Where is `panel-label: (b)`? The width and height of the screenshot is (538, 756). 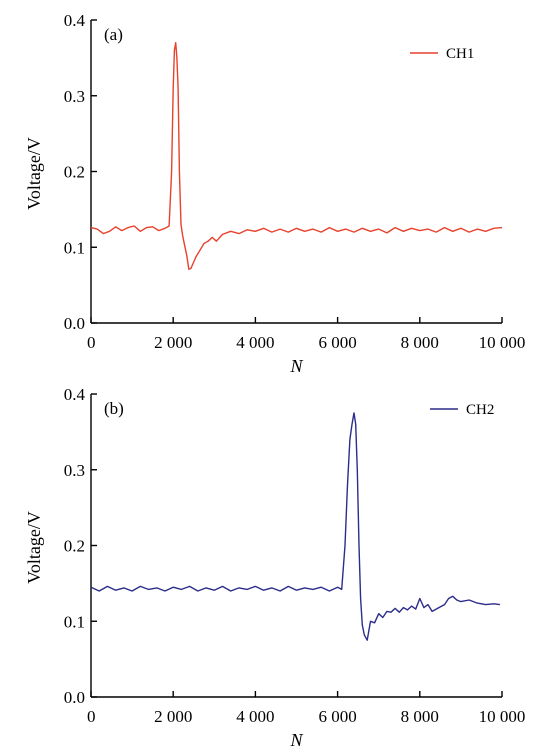
panel-label: (b) is located at coordinates (114, 408).